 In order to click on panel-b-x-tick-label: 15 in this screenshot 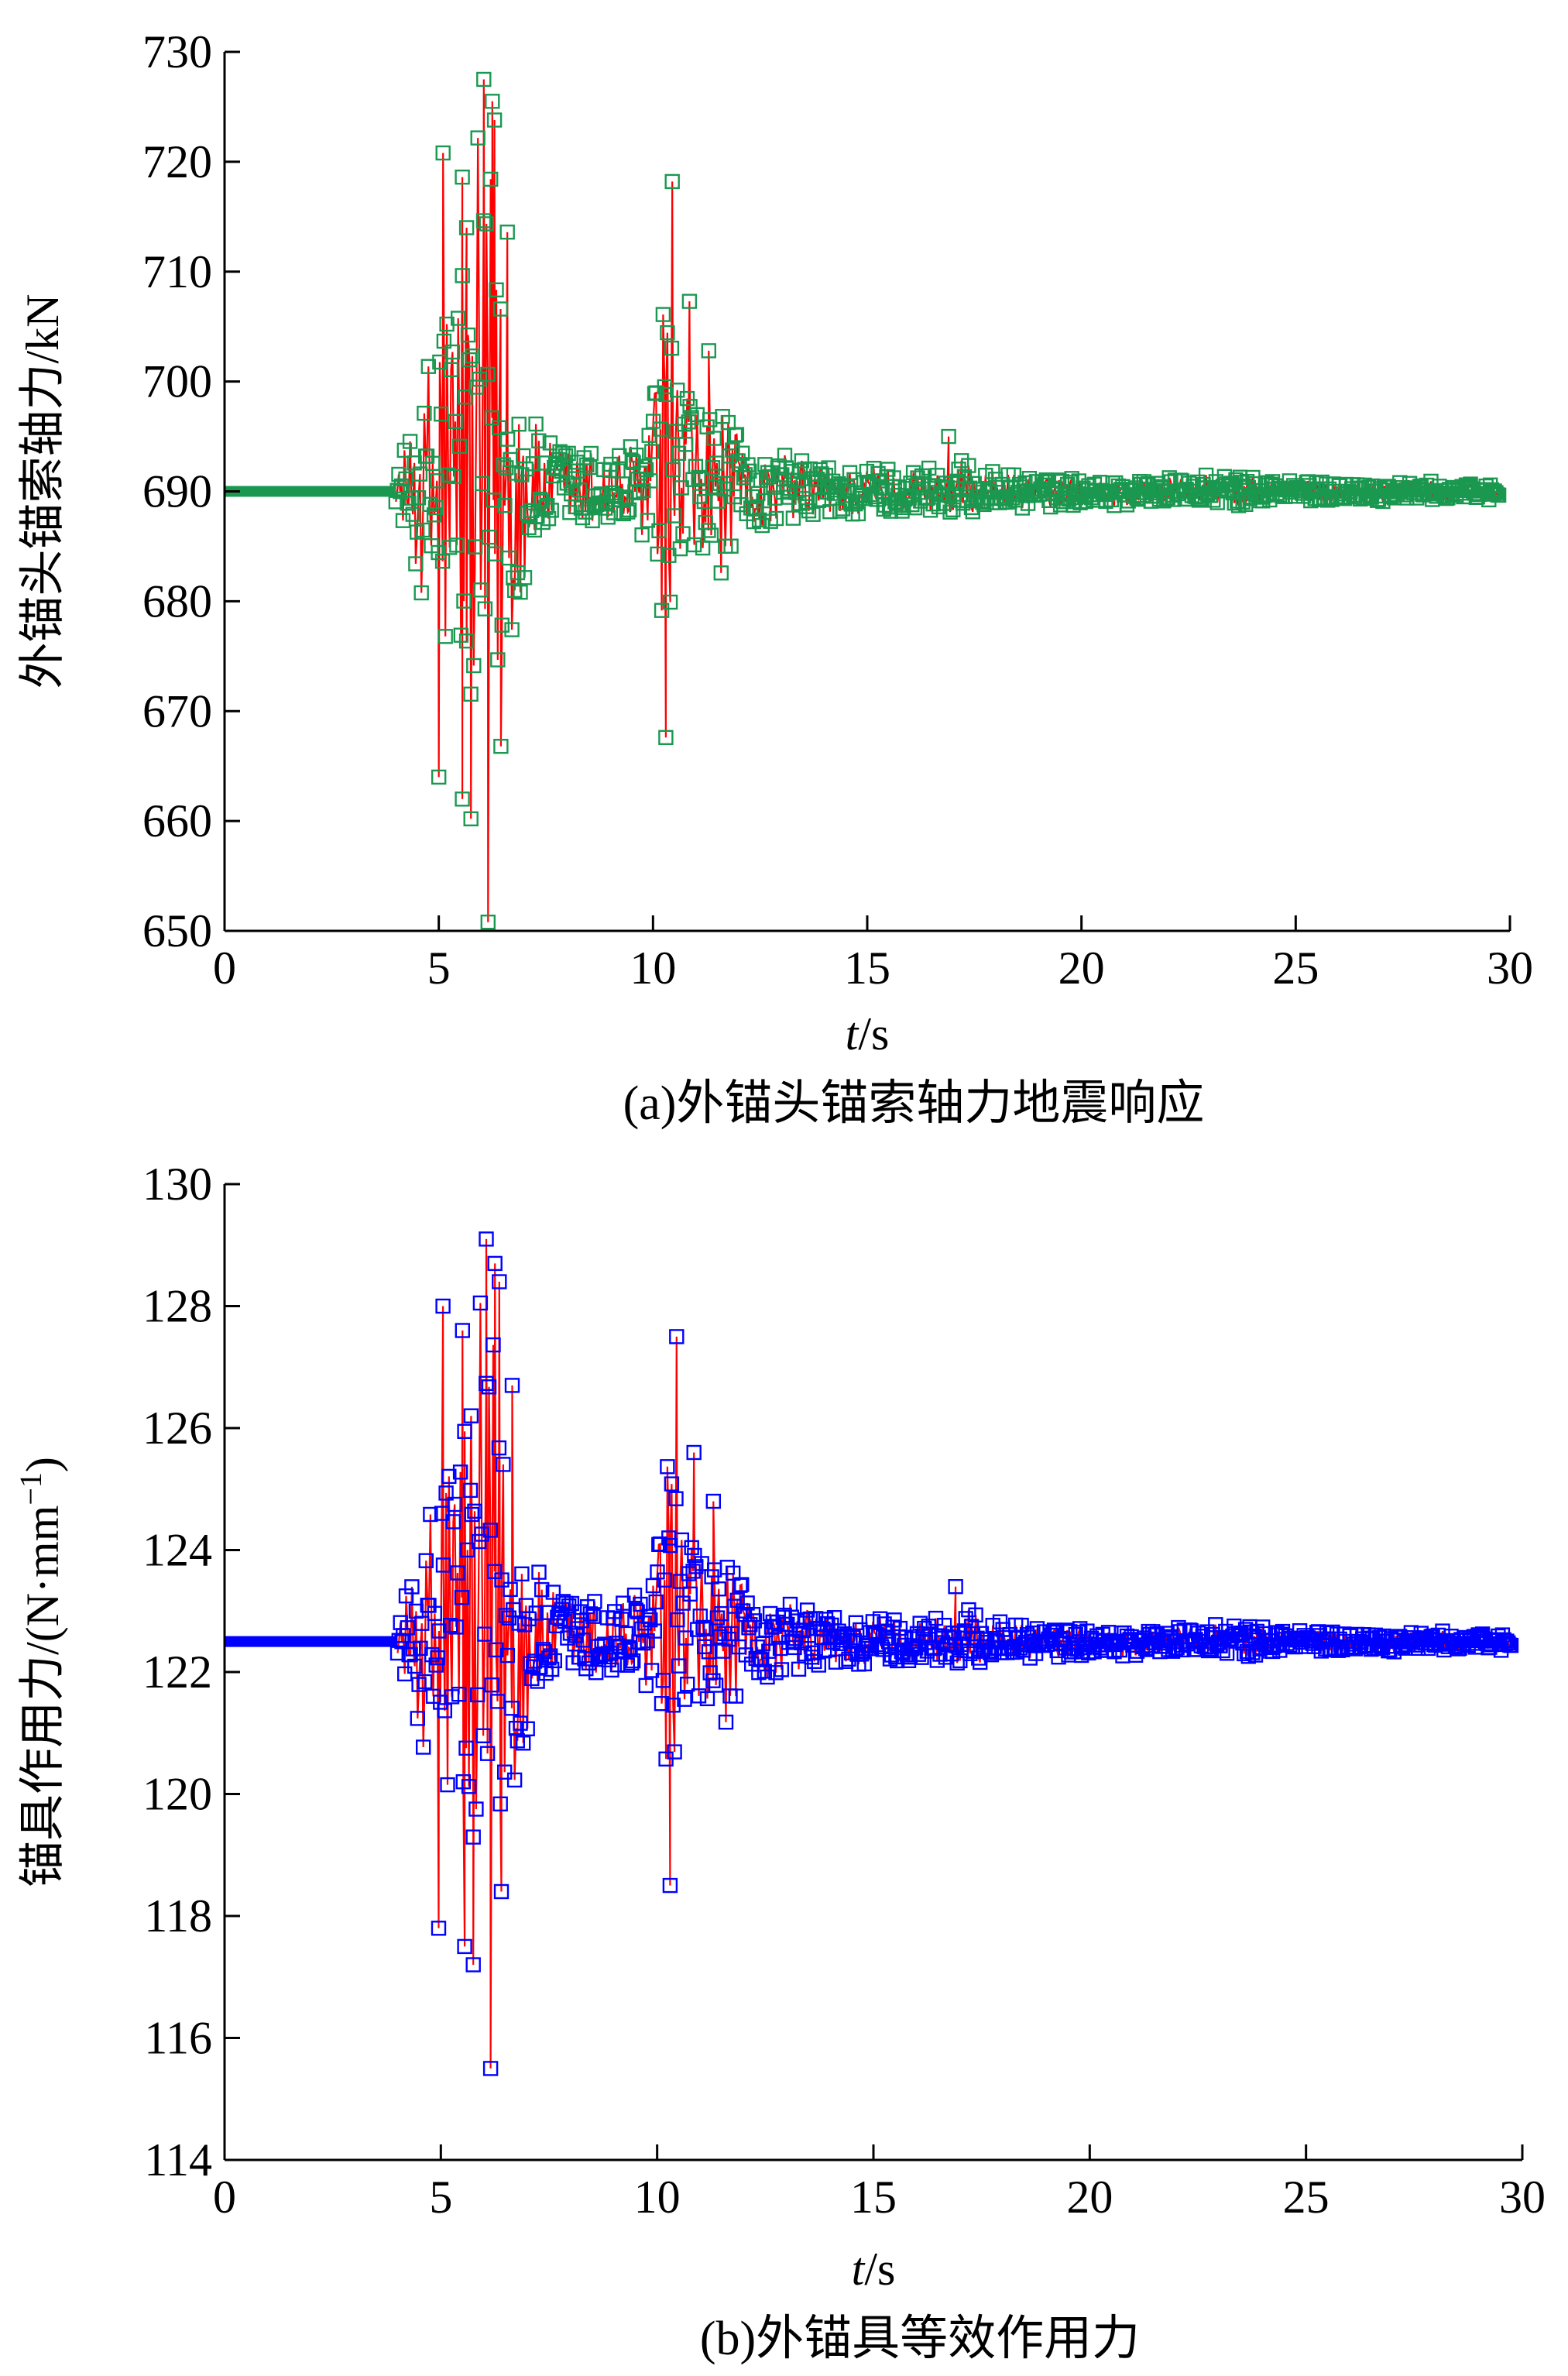, I will do `click(873, 2197)`.